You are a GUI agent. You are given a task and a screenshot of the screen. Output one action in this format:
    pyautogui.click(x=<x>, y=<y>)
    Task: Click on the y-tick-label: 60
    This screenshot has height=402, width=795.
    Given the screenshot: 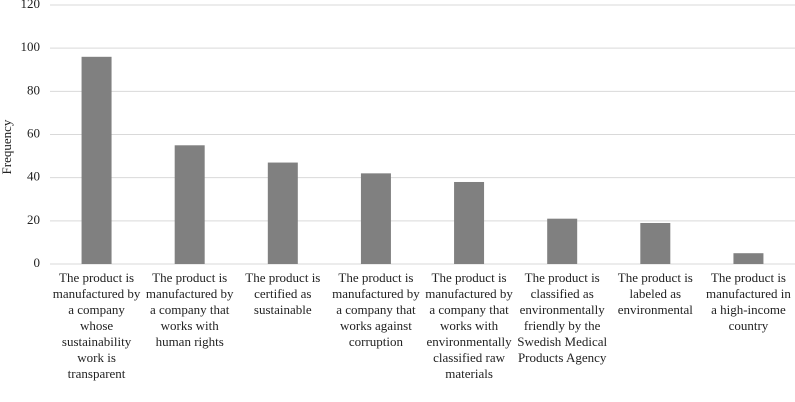 What is the action you would take?
    pyautogui.click(x=33, y=132)
    